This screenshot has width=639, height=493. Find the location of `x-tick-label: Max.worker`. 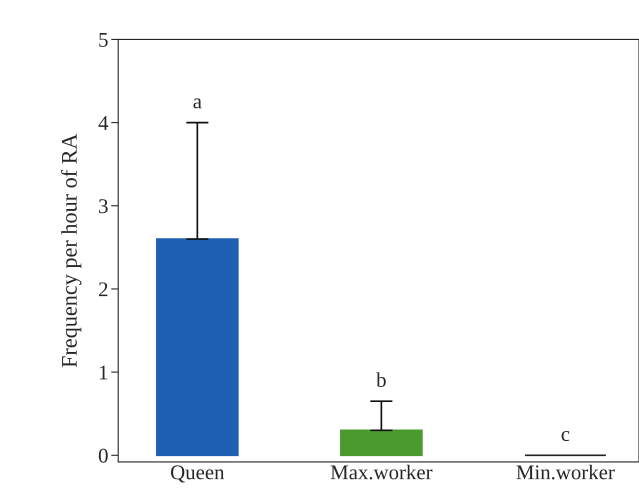

x-tick-label: Max.worker is located at coordinates (381, 472).